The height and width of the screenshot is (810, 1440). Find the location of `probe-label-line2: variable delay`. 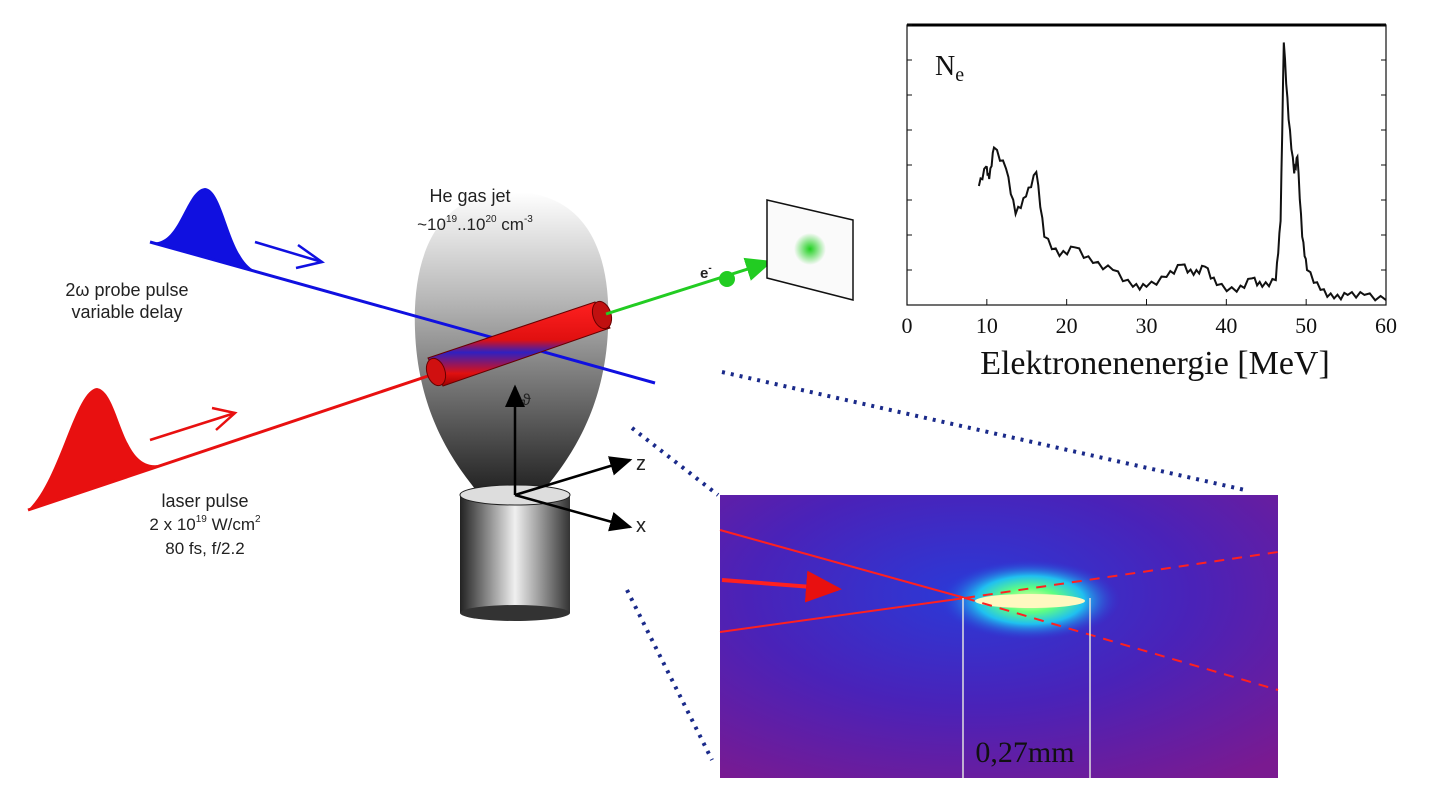

probe-label-line2: variable delay is located at coordinates (126, 312).